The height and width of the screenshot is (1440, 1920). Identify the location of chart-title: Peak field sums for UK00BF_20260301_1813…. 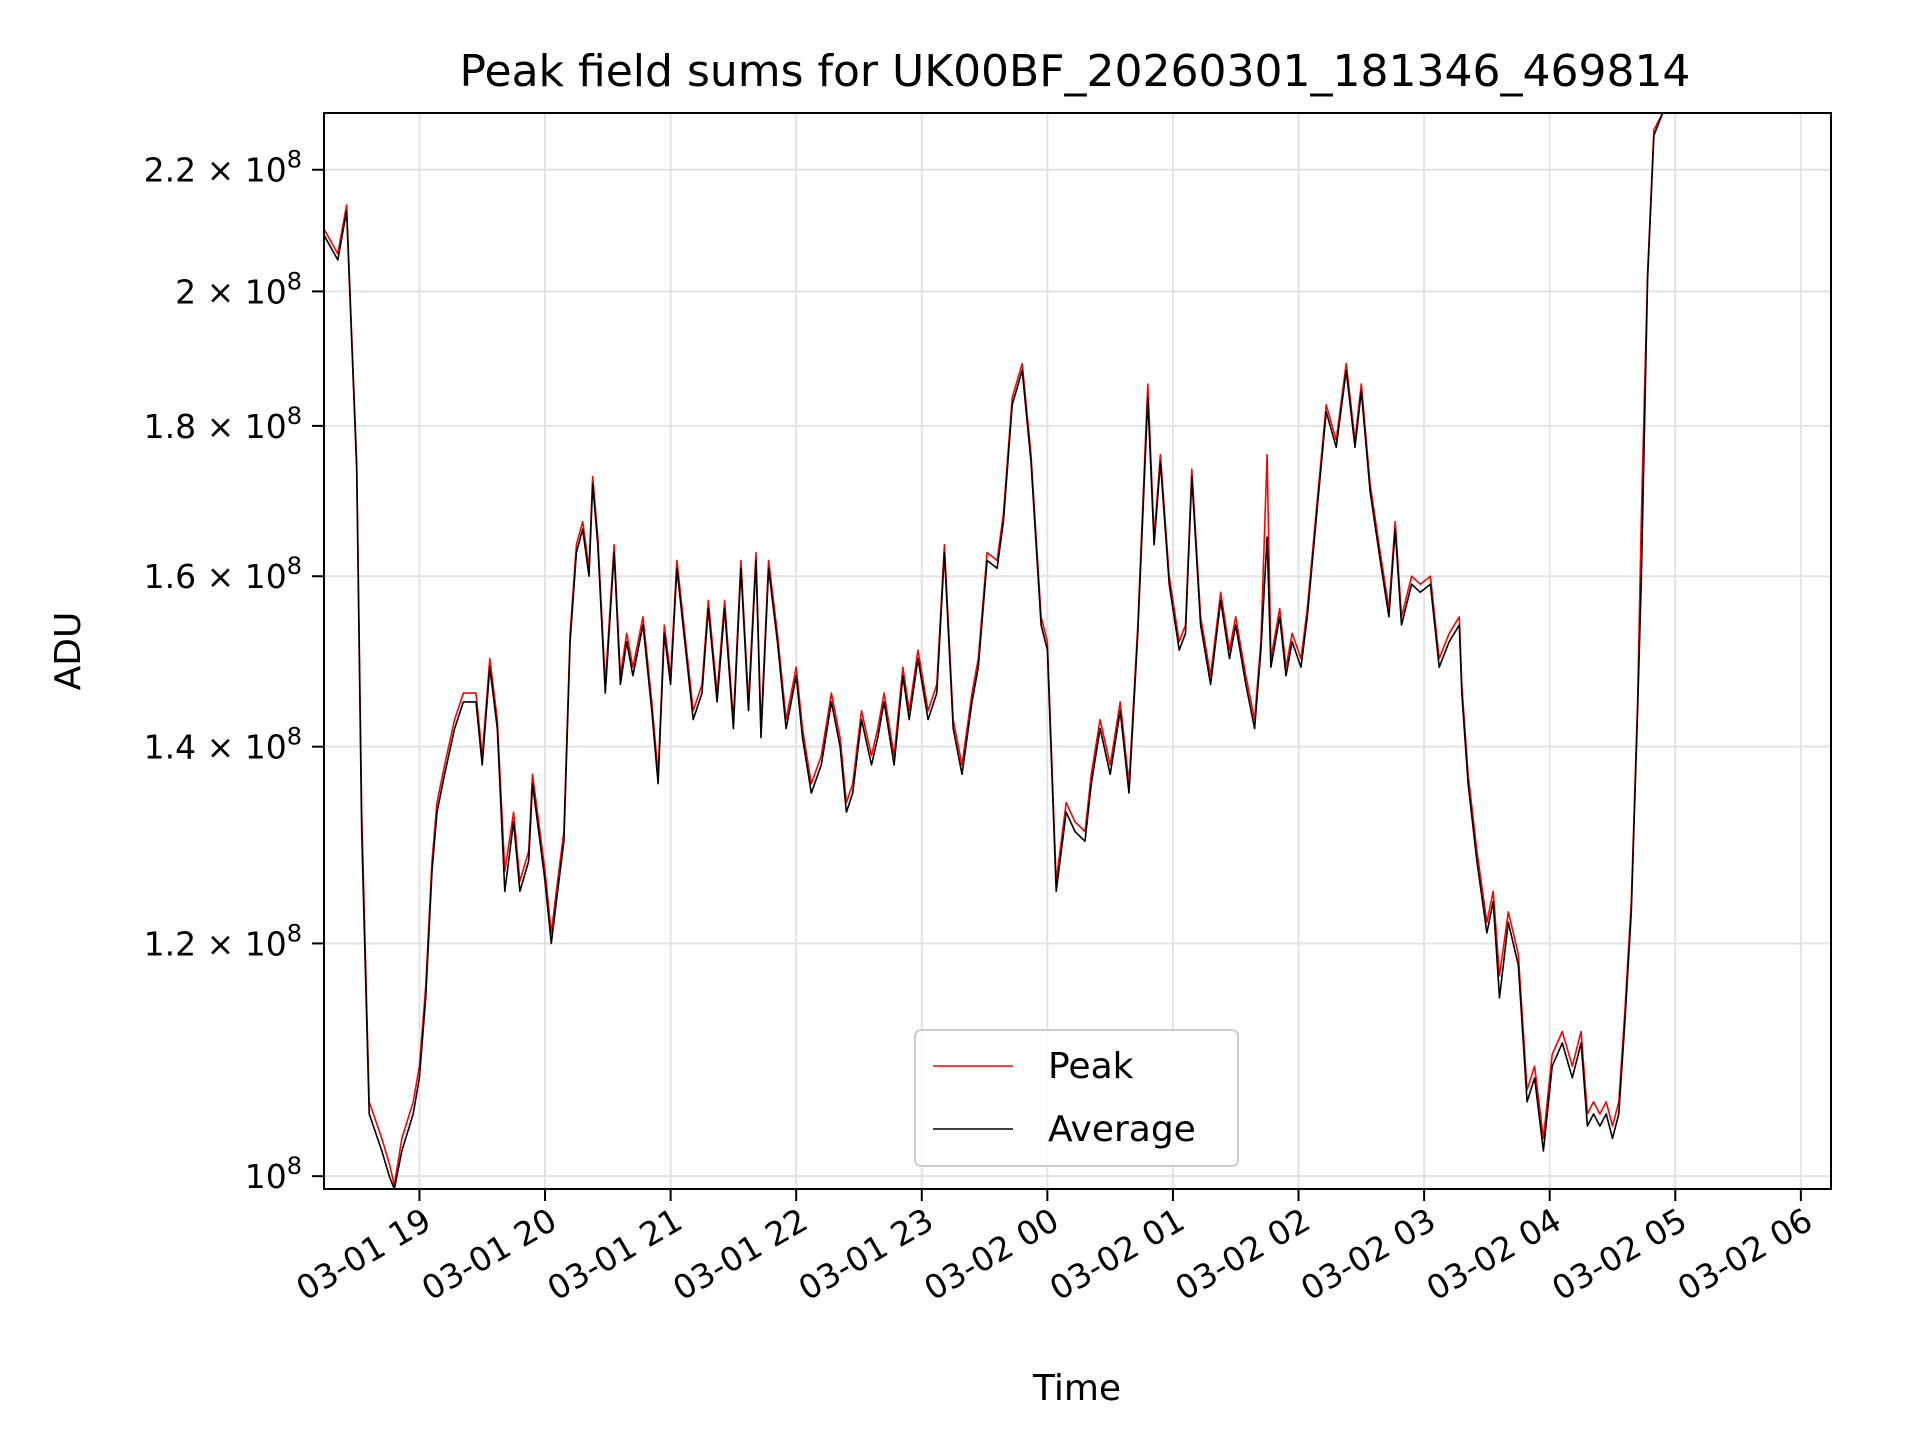
(1075, 71).